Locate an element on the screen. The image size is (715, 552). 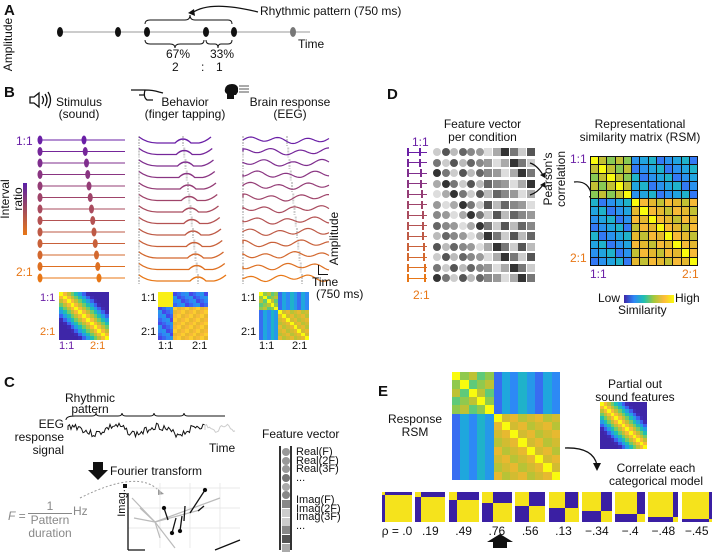
behavior-subtitle: (finger tapping) is located at coordinates (185, 114).